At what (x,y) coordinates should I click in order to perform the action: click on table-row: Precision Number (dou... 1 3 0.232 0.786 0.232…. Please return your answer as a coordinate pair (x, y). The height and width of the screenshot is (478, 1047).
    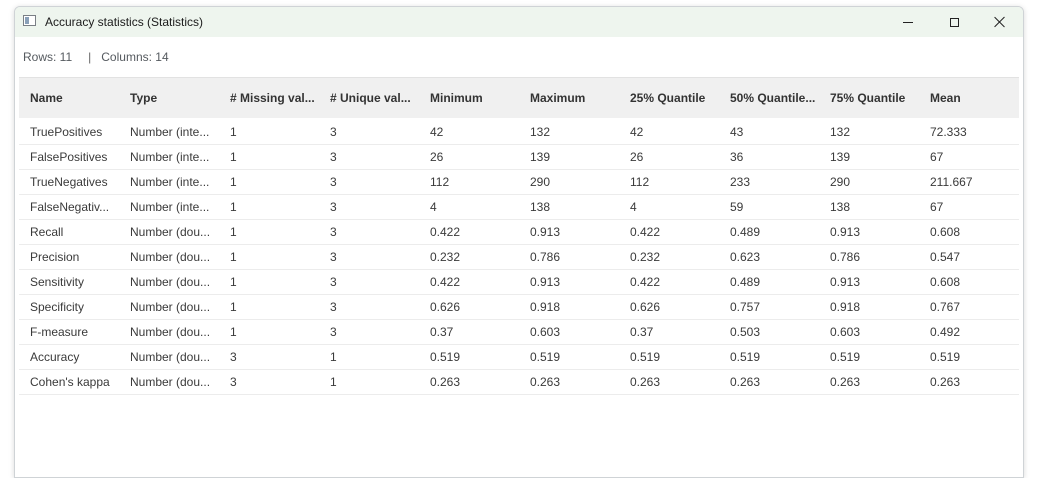
    Looking at the image, I should click on (519, 257).